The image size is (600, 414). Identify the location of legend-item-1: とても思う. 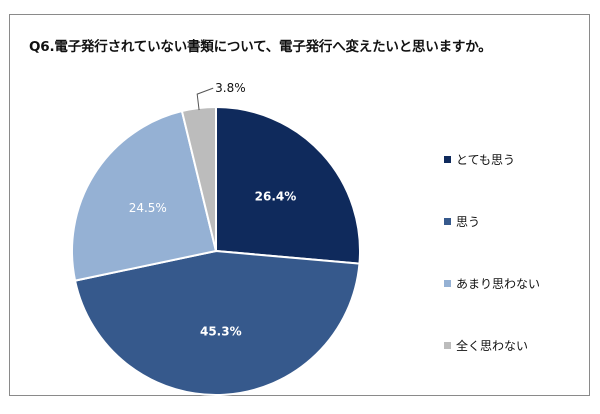
(479, 159).